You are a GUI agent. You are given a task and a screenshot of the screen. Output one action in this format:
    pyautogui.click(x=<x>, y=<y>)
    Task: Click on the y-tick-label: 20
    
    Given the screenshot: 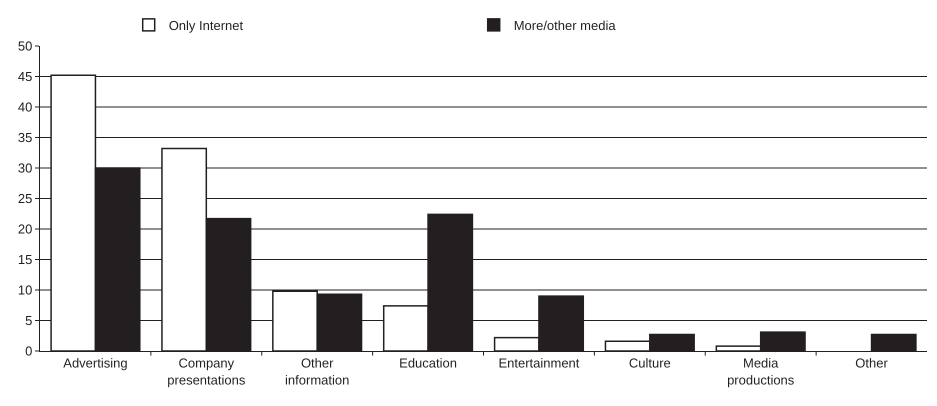 What is the action you would take?
    pyautogui.click(x=25, y=229)
    